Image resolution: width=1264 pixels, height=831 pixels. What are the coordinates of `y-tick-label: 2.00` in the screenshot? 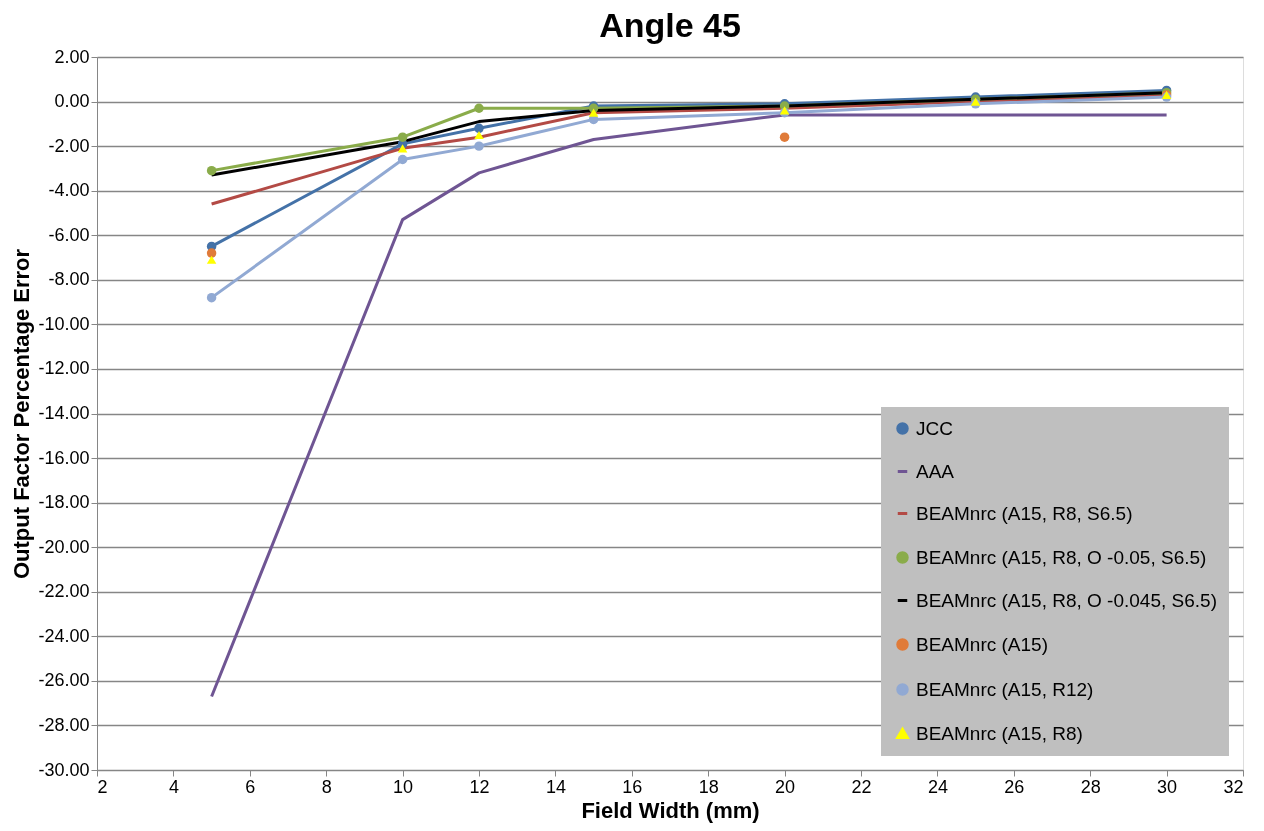 It's located at (72, 56).